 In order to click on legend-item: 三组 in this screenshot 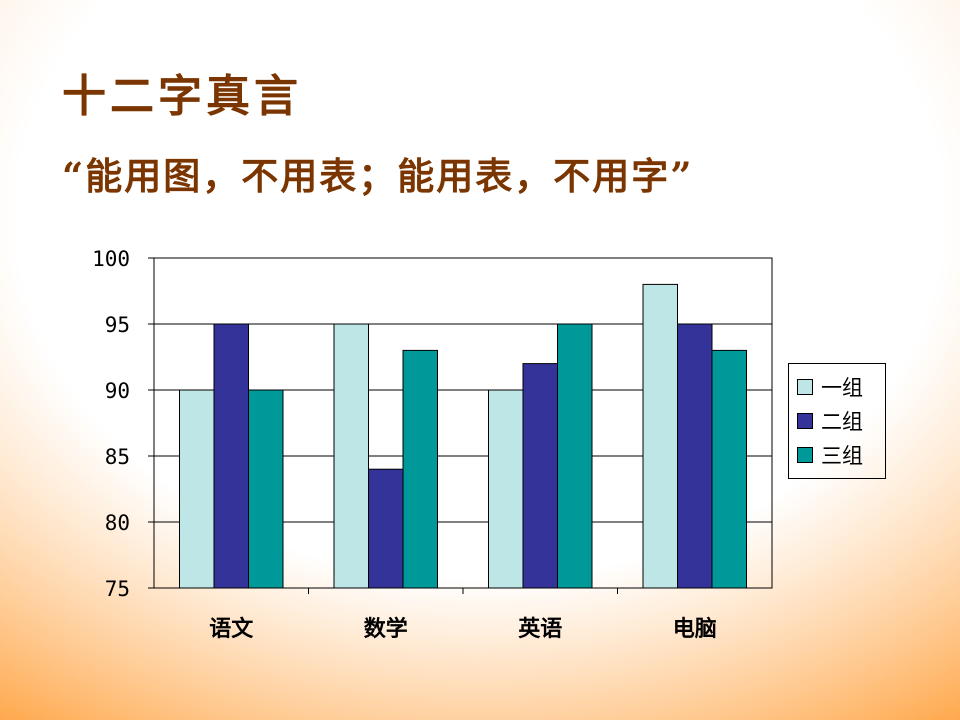, I will do `click(837, 455)`.